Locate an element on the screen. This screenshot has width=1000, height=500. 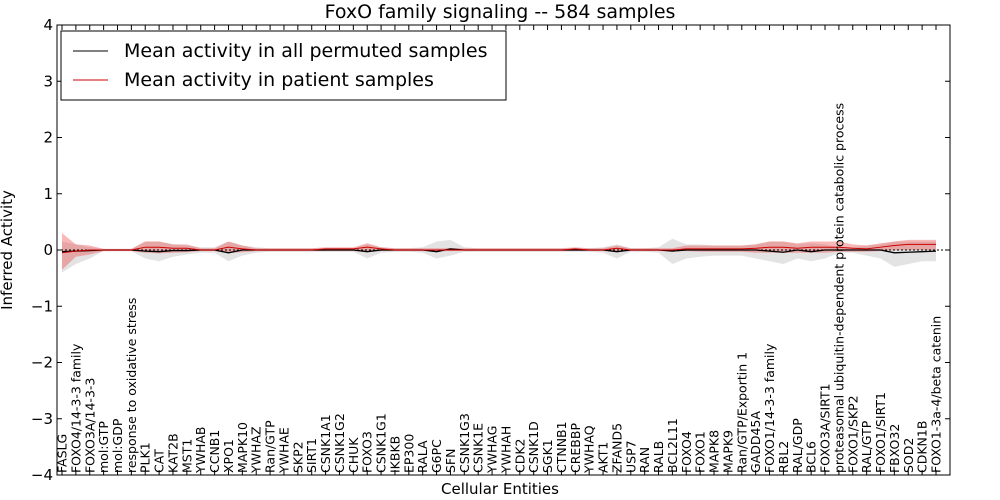
x-tick-label: FBXO32 is located at coordinates (894, 448).